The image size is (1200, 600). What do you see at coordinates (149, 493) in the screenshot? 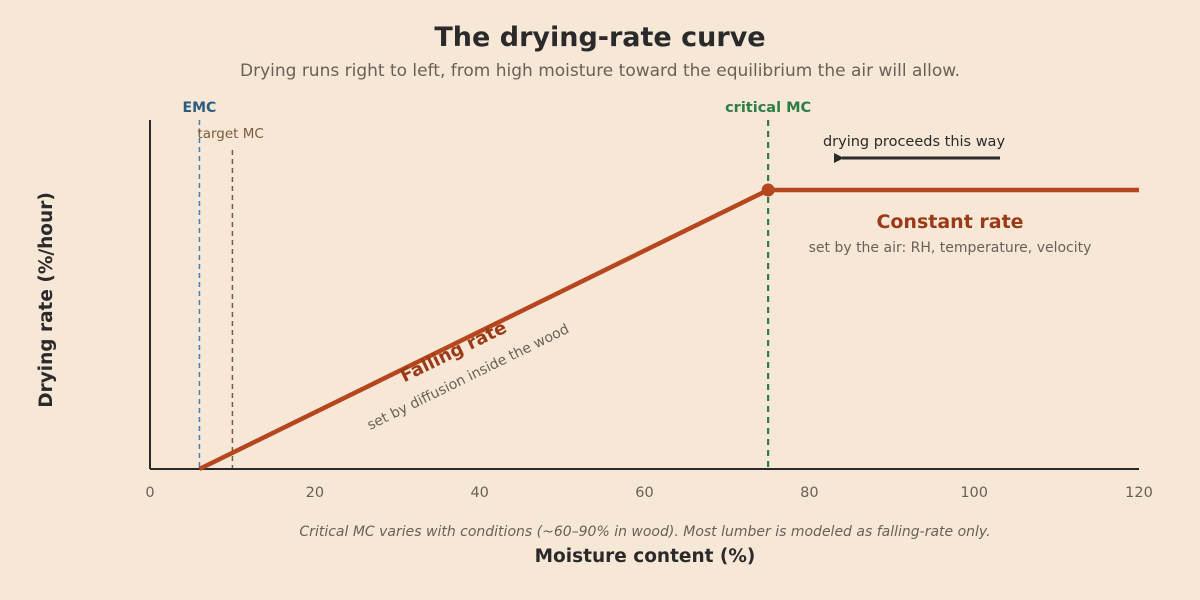
I see `x-tick-label: 0` at bounding box center [149, 493].